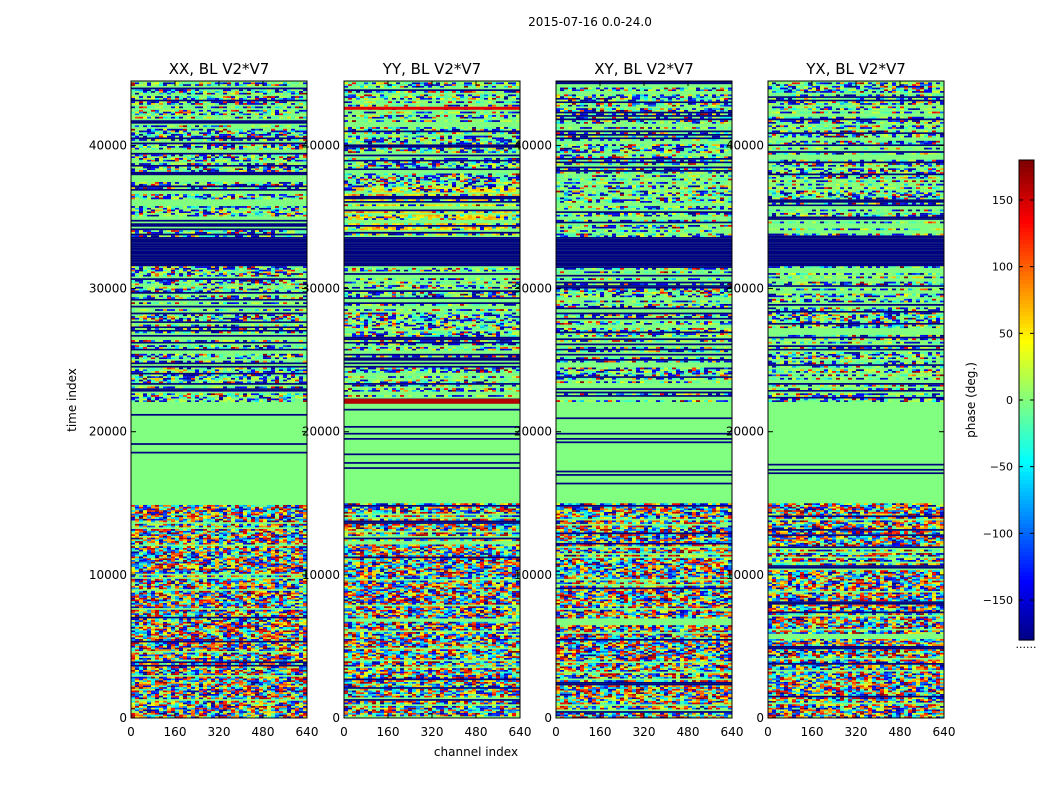 The width and height of the screenshot is (1050, 800). Describe the element at coordinates (855, 69) in the screenshot. I see `panel-title: YX, BL V2*V7` at that location.